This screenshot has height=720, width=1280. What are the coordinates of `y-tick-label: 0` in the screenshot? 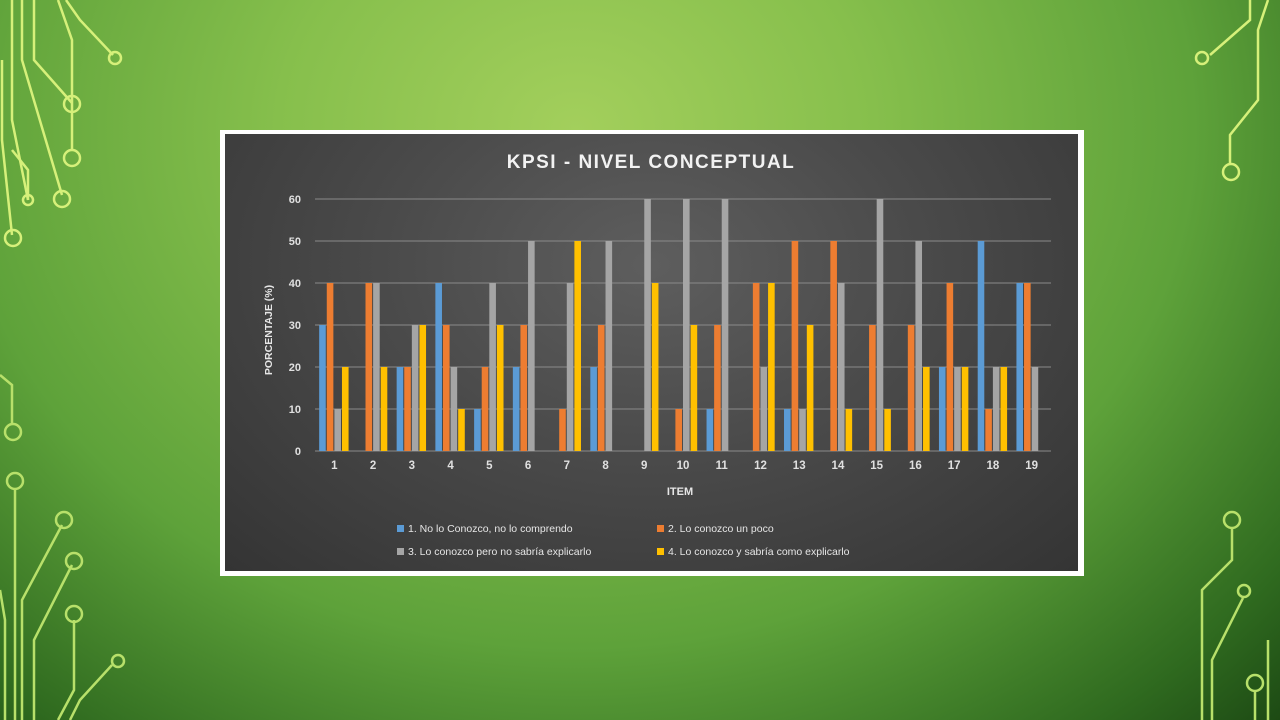 It's located at (298, 452).